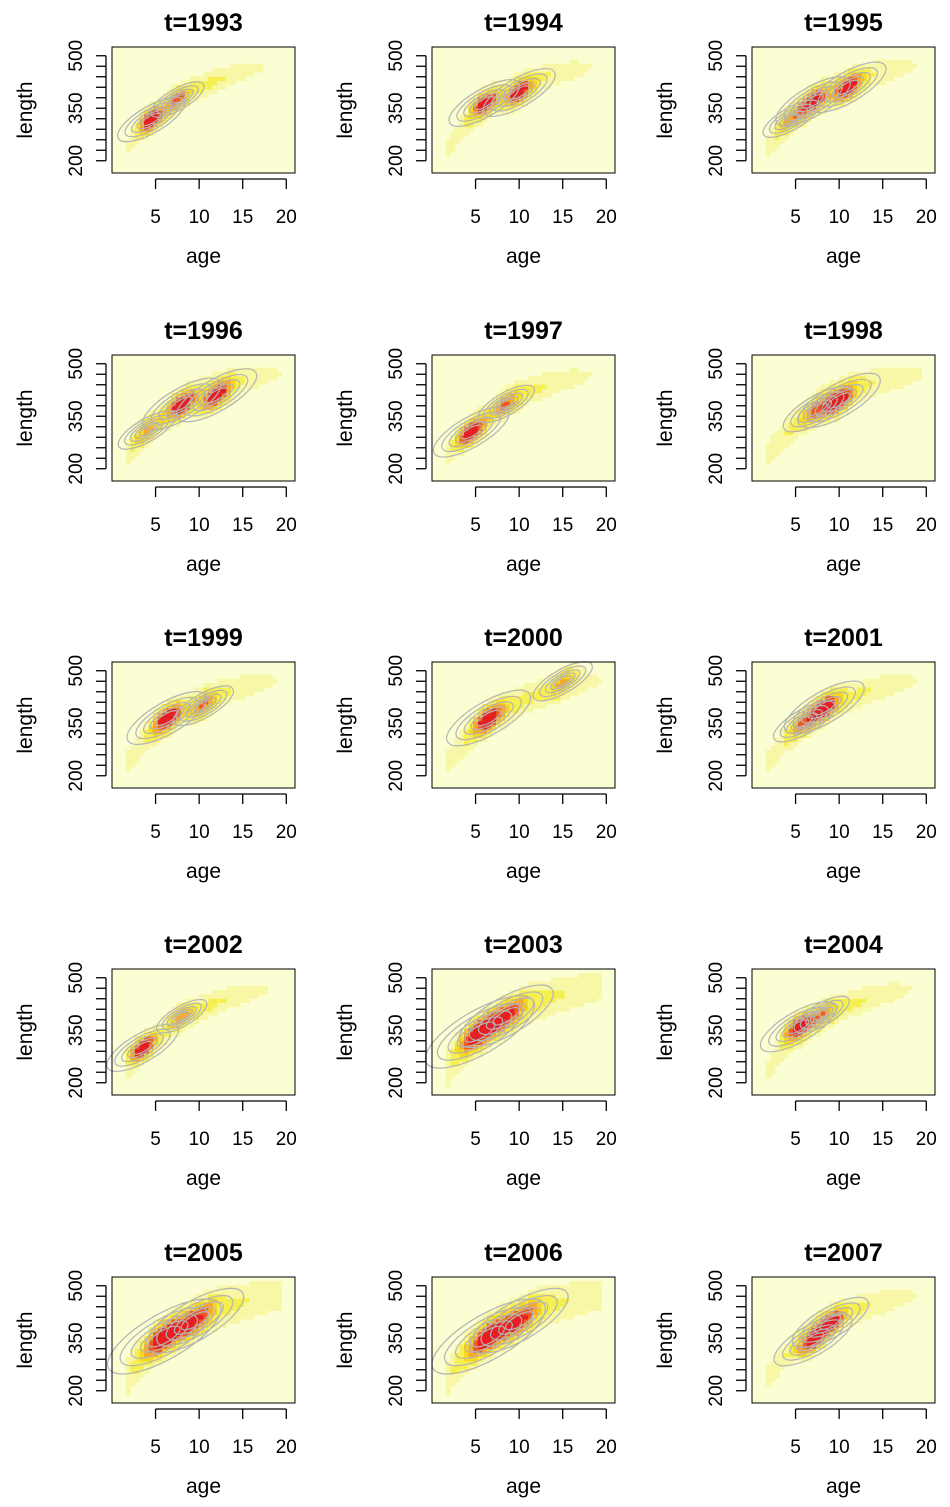  What do you see at coordinates (523, 945) in the screenshot?
I see `panel-title: t=2003` at bounding box center [523, 945].